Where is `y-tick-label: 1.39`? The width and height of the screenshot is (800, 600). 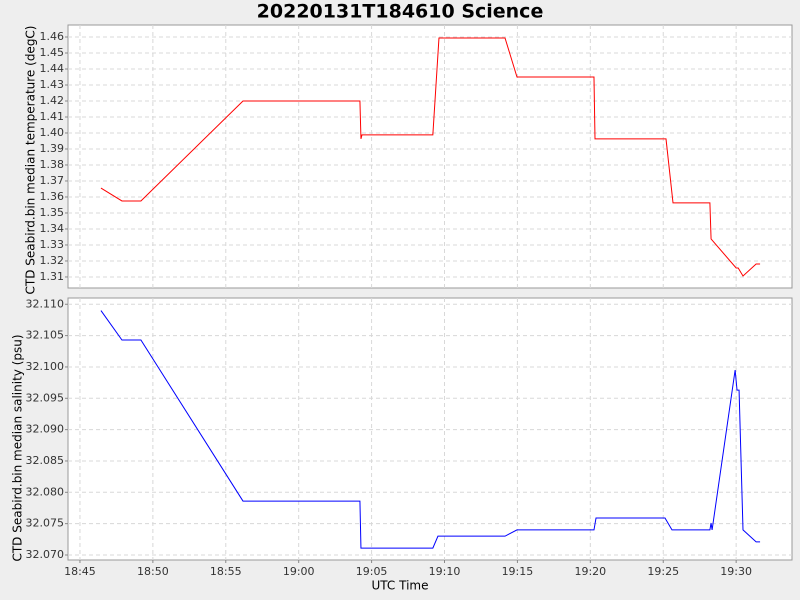 y-tick-label: 1.39 is located at coordinates (52, 148).